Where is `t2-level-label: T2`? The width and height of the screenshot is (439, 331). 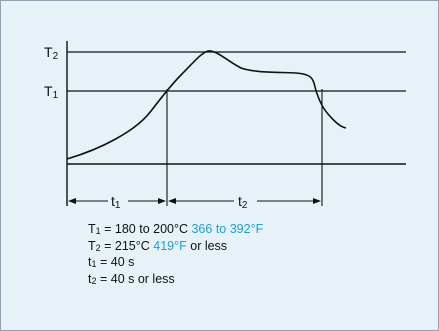 t2-level-label: T2 is located at coordinates (51, 53).